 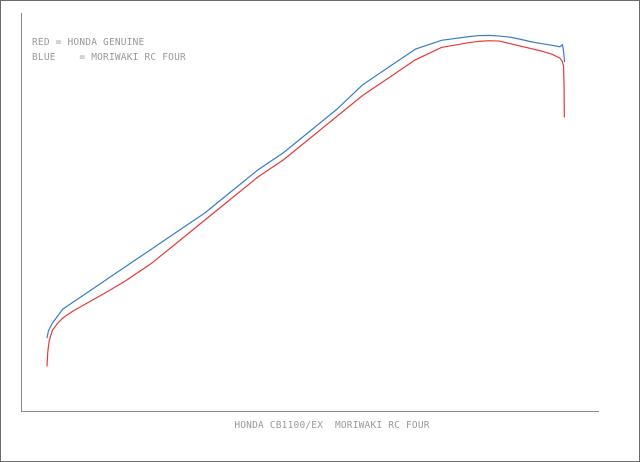 What do you see at coordinates (109, 57) in the screenshot?
I see `legend-entry-blue: BLUE = MORIWAKI RC FOUR` at bounding box center [109, 57].